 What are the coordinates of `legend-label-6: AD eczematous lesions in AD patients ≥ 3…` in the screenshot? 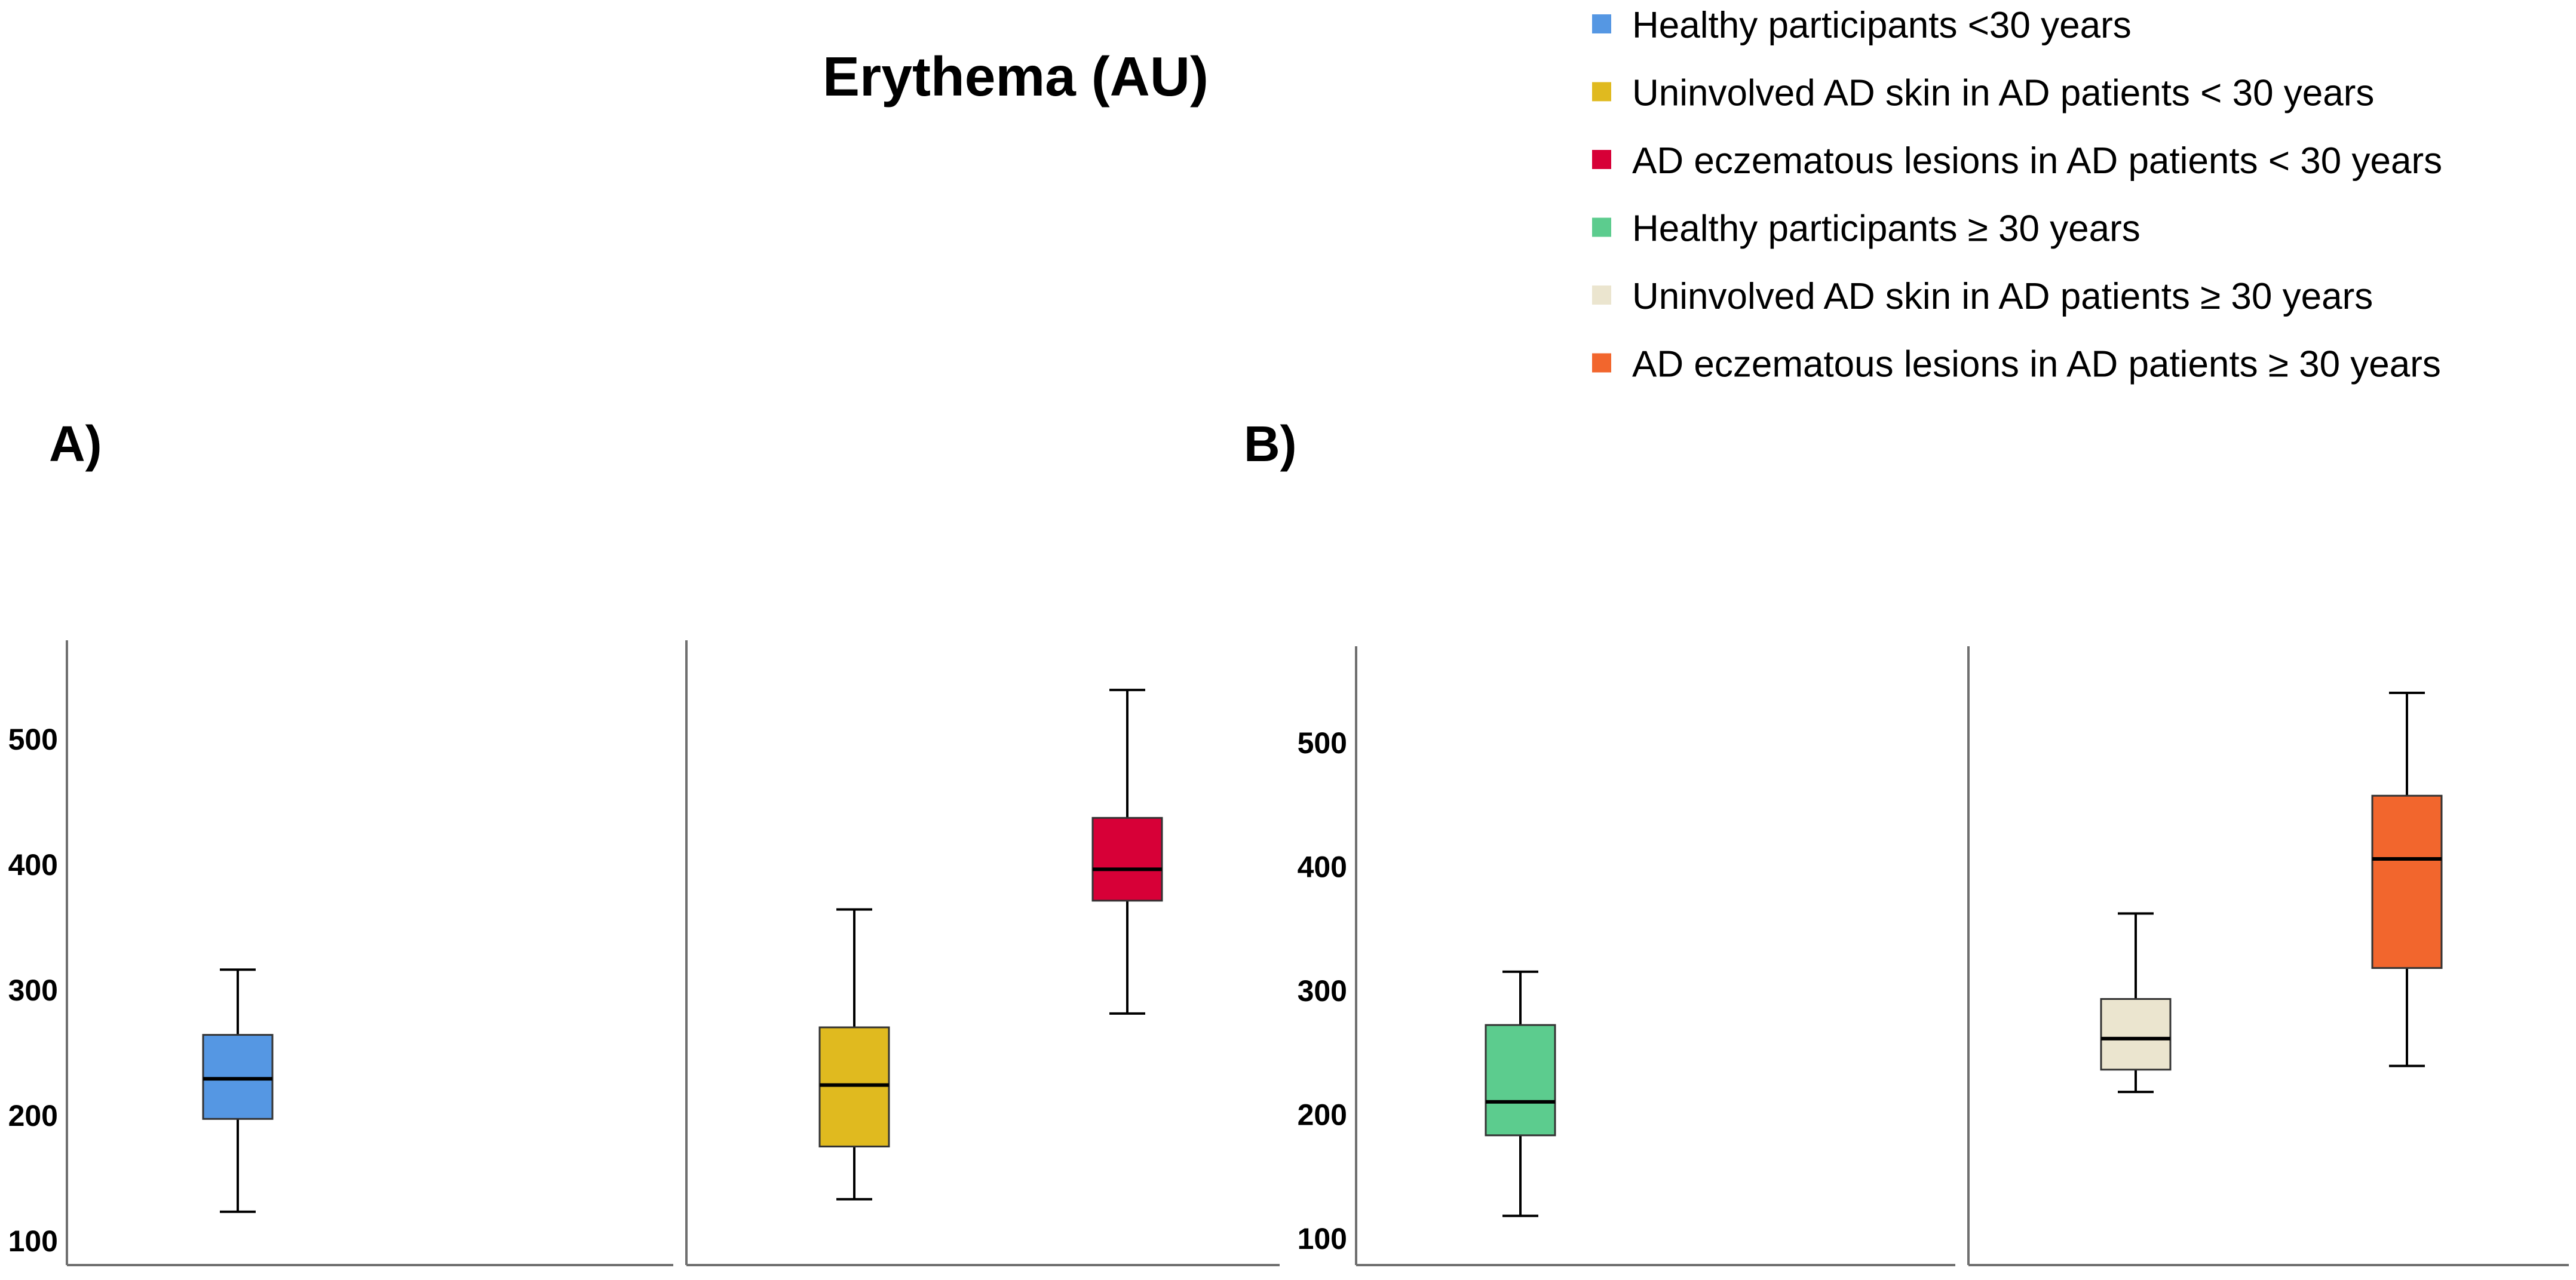 It's located at (2036, 364).